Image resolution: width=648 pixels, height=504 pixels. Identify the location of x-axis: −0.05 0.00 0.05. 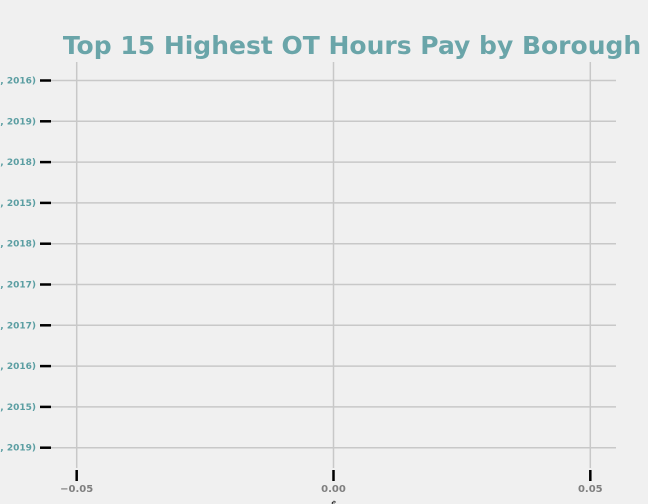
(331, 482).